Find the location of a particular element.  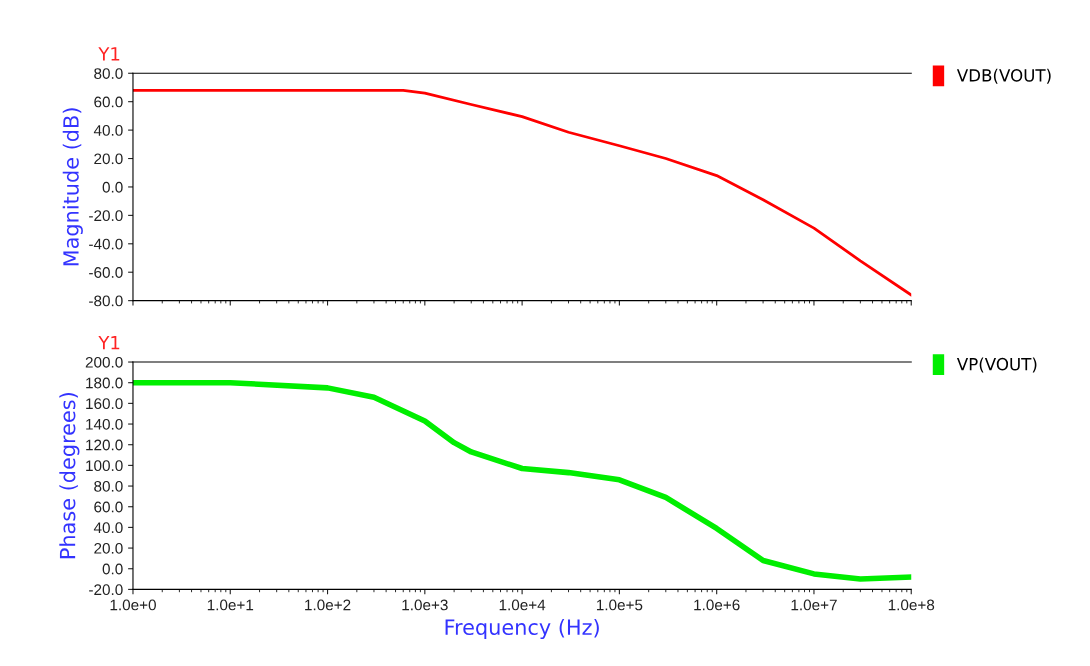

y-tick-label: -40.0 is located at coordinates (106, 244).